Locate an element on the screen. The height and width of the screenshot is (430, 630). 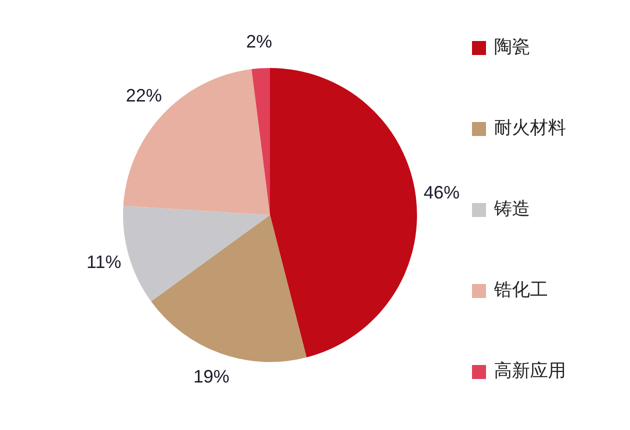
legend-label: 高新应用 is located at coordinates (530, 371).